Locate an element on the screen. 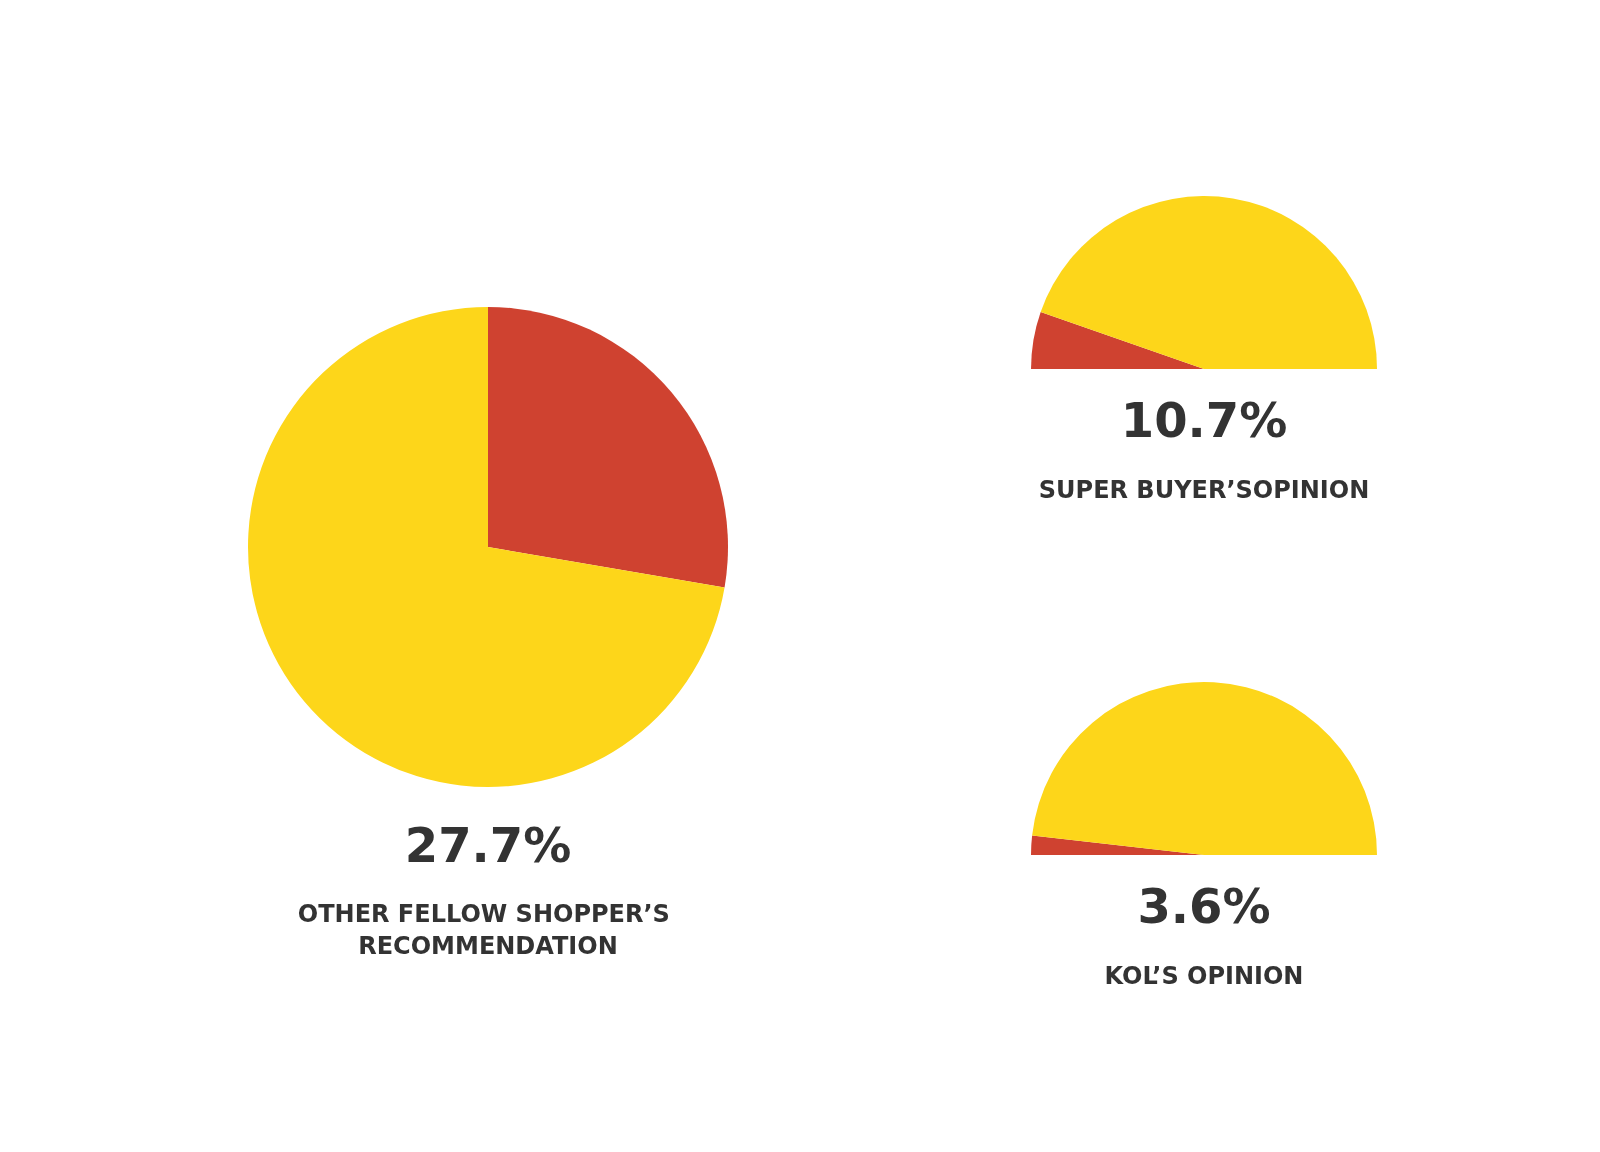 This screenshot has height=1152, width=1600. text: 10.7% is located at coordinates (1204, 420).